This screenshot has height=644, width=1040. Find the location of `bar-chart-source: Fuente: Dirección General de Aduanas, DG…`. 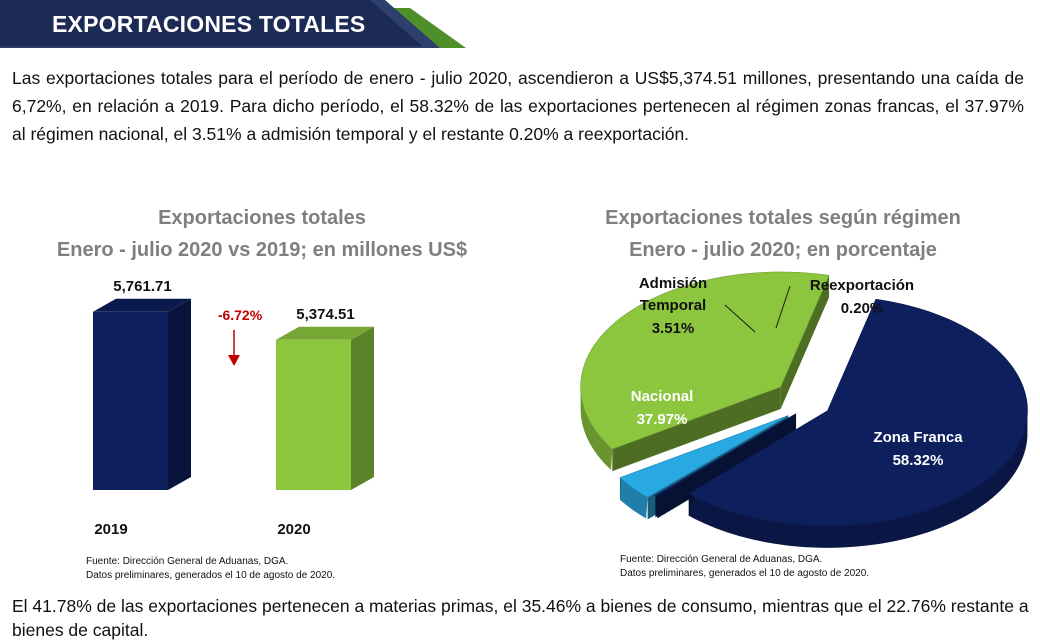

bar-chart-source: Fuente: Dirección General de Aduanas, DG… is located at coordinates (210, 569).